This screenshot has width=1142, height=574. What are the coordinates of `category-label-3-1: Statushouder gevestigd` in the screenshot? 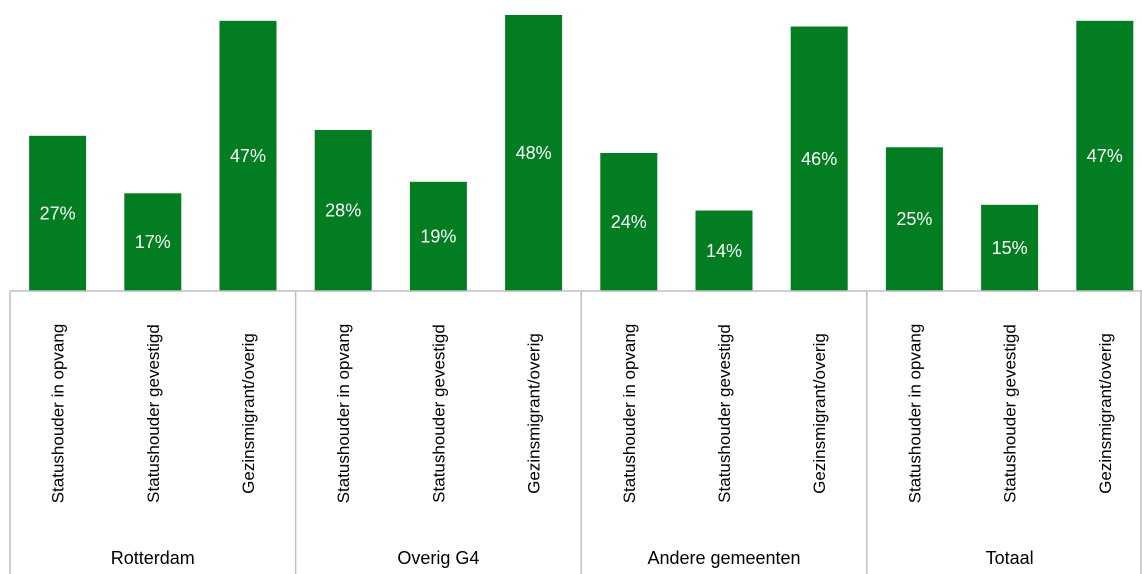 It's located at (1010, 413).